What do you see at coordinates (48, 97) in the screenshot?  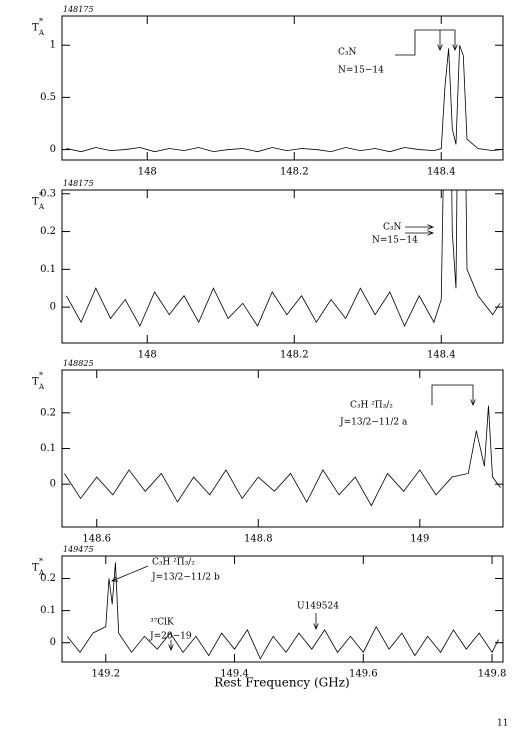 I see `y-tick-label: 0.5` at bounding box center [48, 97].